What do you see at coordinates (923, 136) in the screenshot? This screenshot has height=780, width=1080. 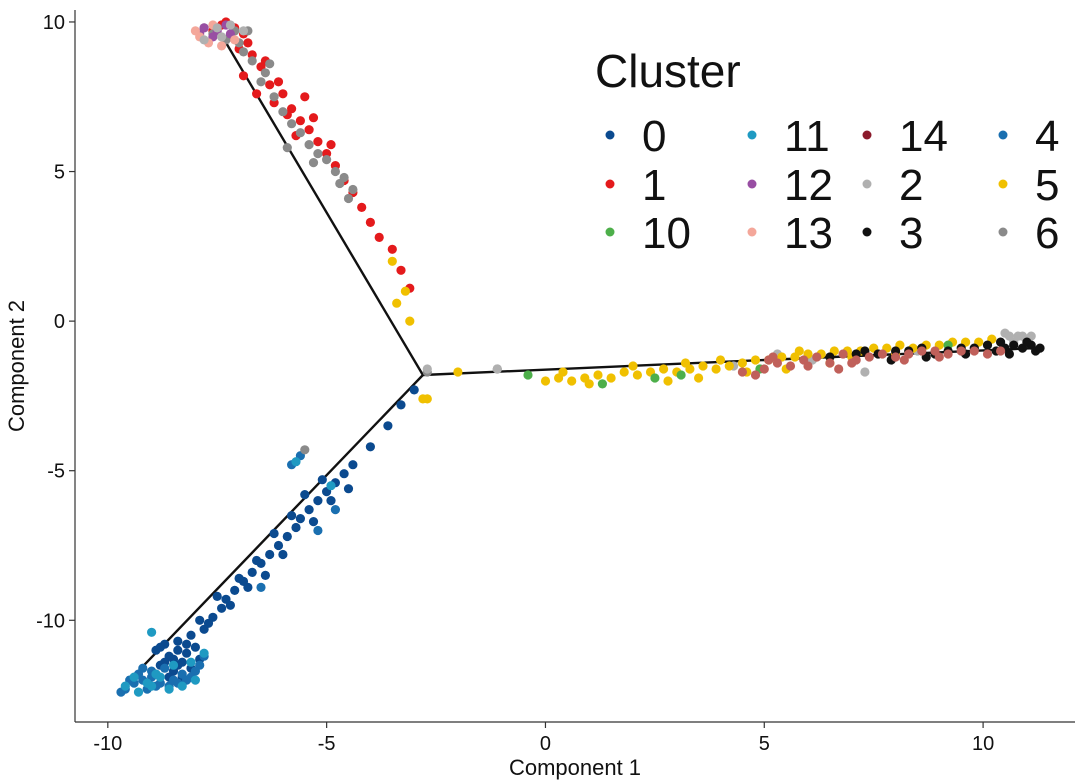 I see `legend-label: 14` at bounding box center [923, 136].